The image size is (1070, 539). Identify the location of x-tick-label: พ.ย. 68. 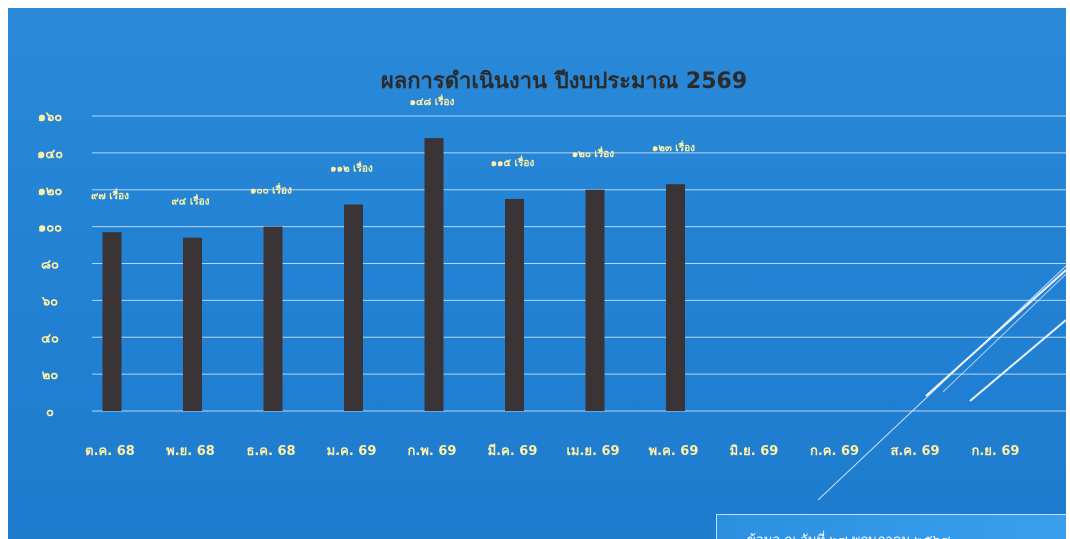
(190, 451).